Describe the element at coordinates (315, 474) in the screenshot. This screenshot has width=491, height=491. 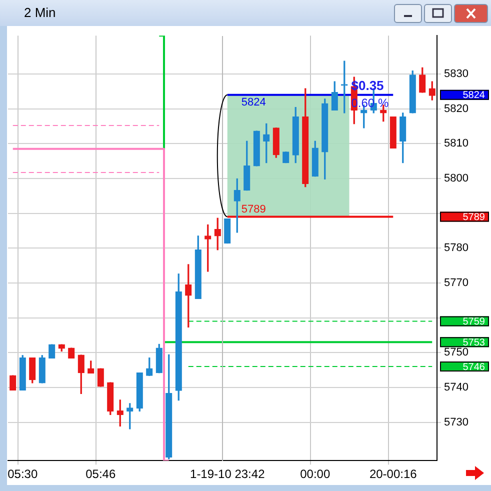
I see `x-tick-label: 00:00` at that location.